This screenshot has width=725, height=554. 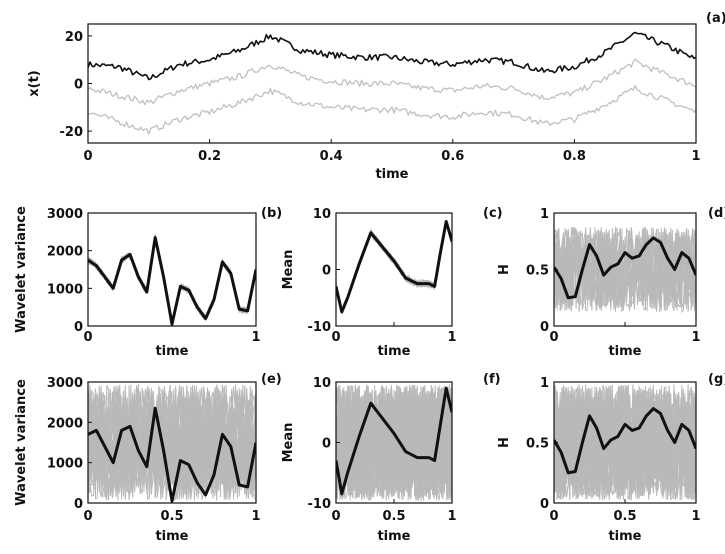 I want to click on panel-letter: (g), so click(x=716, y=379).